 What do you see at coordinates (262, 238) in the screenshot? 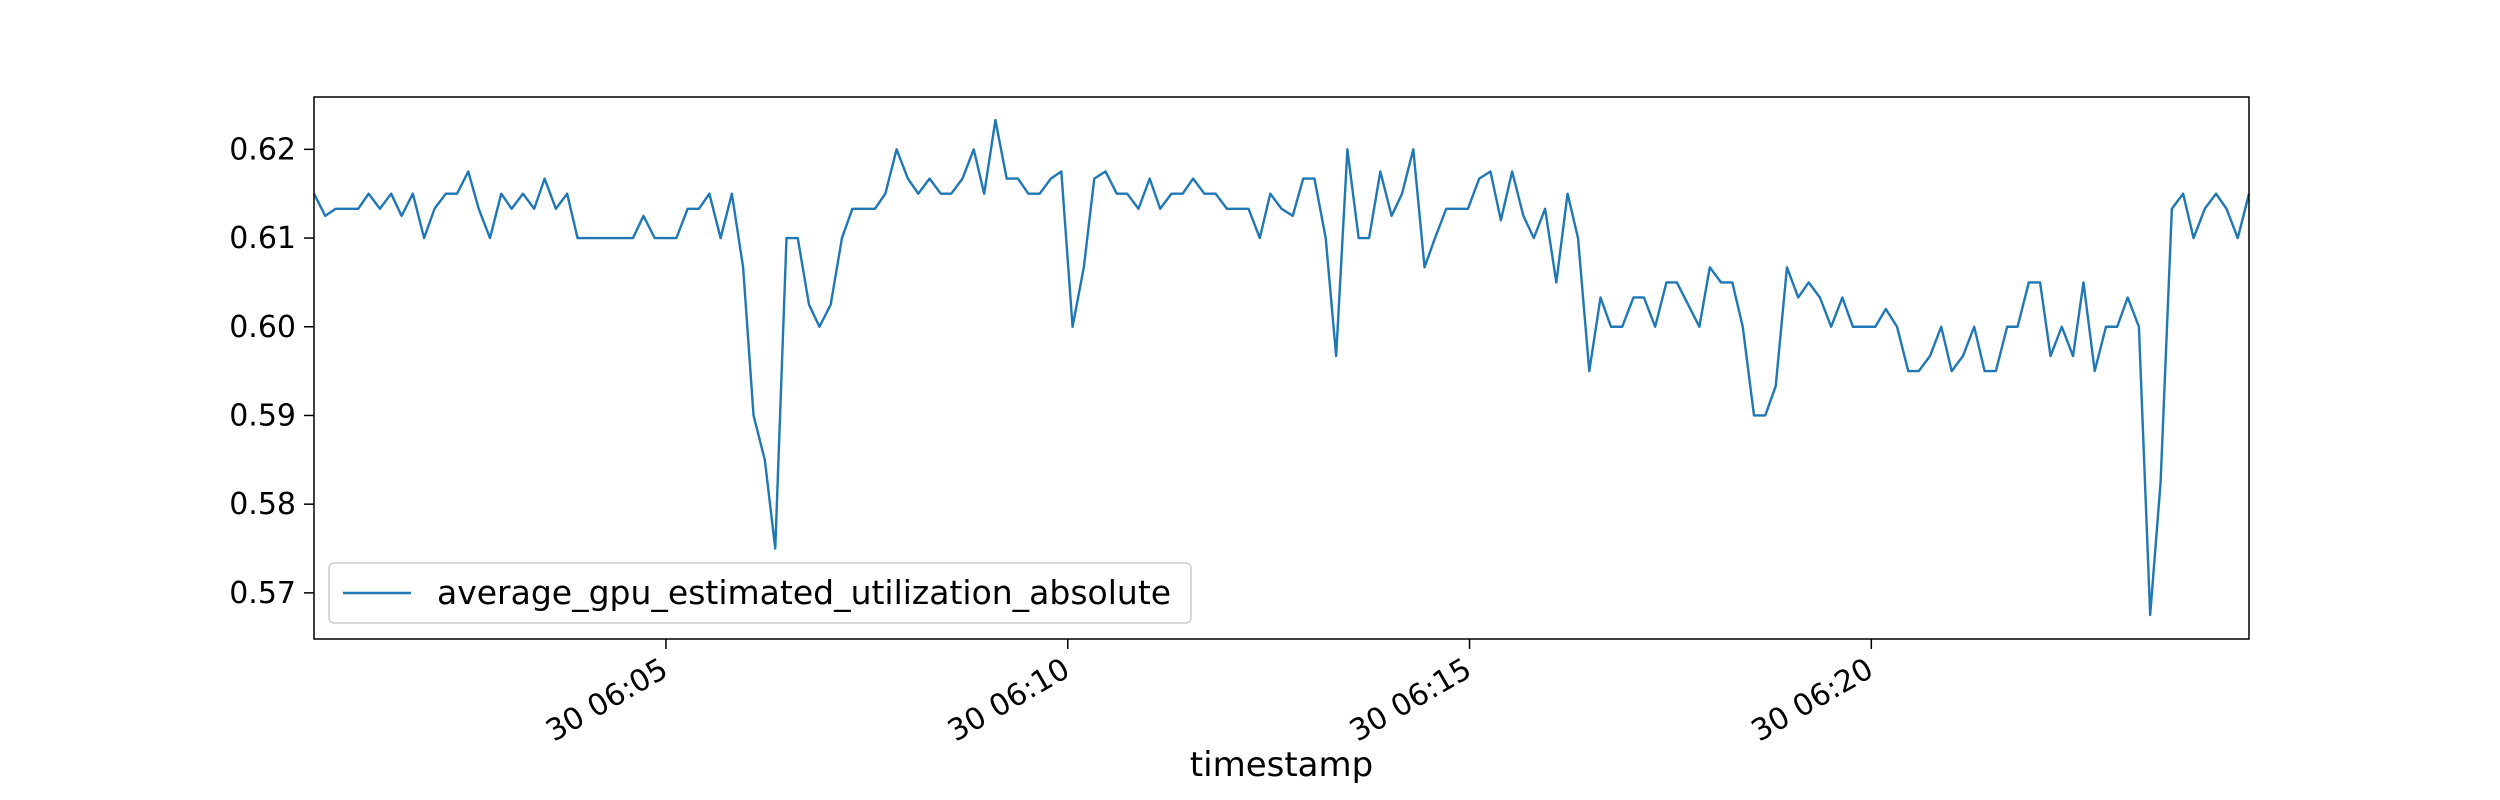
I see `y-tick-label: 0.61` at bounding box center [262, 238].